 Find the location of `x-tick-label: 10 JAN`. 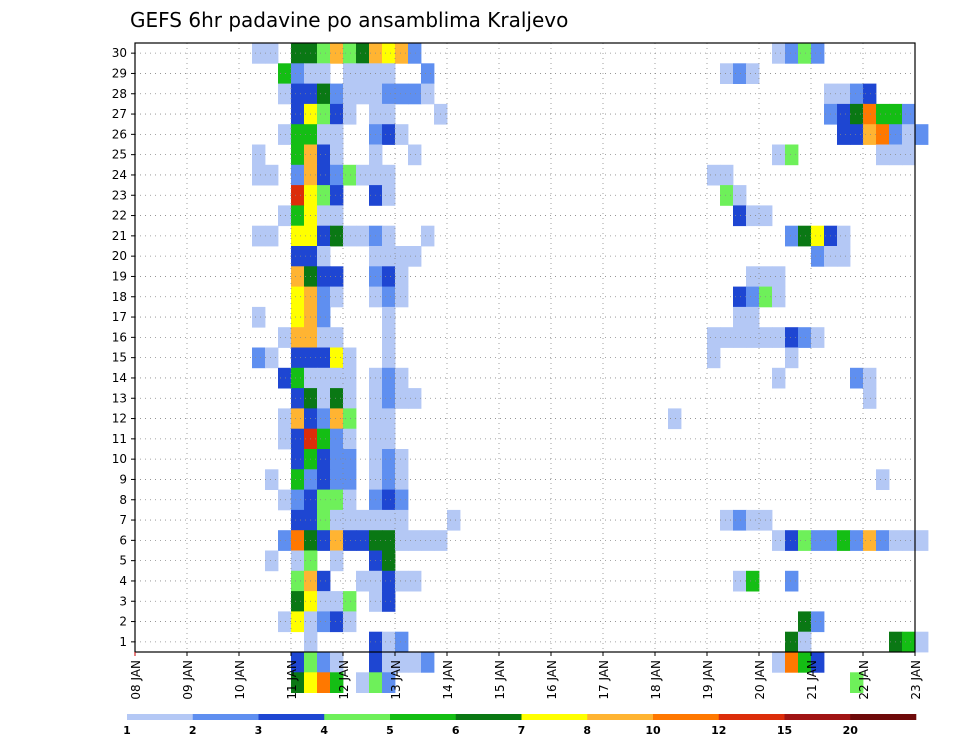

x-tick-label: 10 JAN is located at coordinates (240, 680).